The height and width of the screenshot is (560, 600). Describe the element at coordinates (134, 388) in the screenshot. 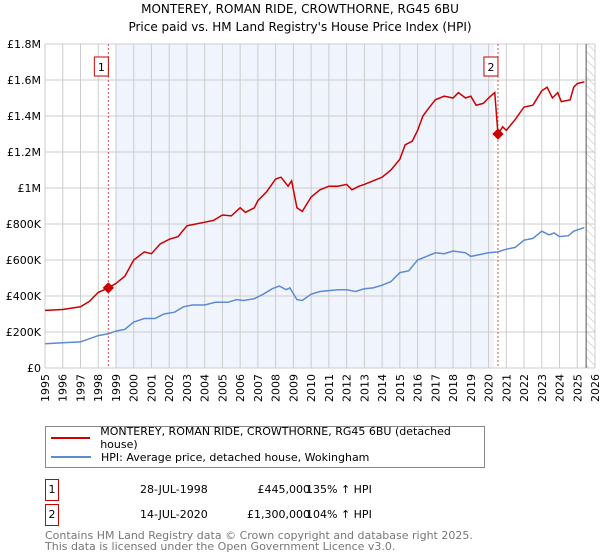

I see `x-tick-label: 2000` at that location.